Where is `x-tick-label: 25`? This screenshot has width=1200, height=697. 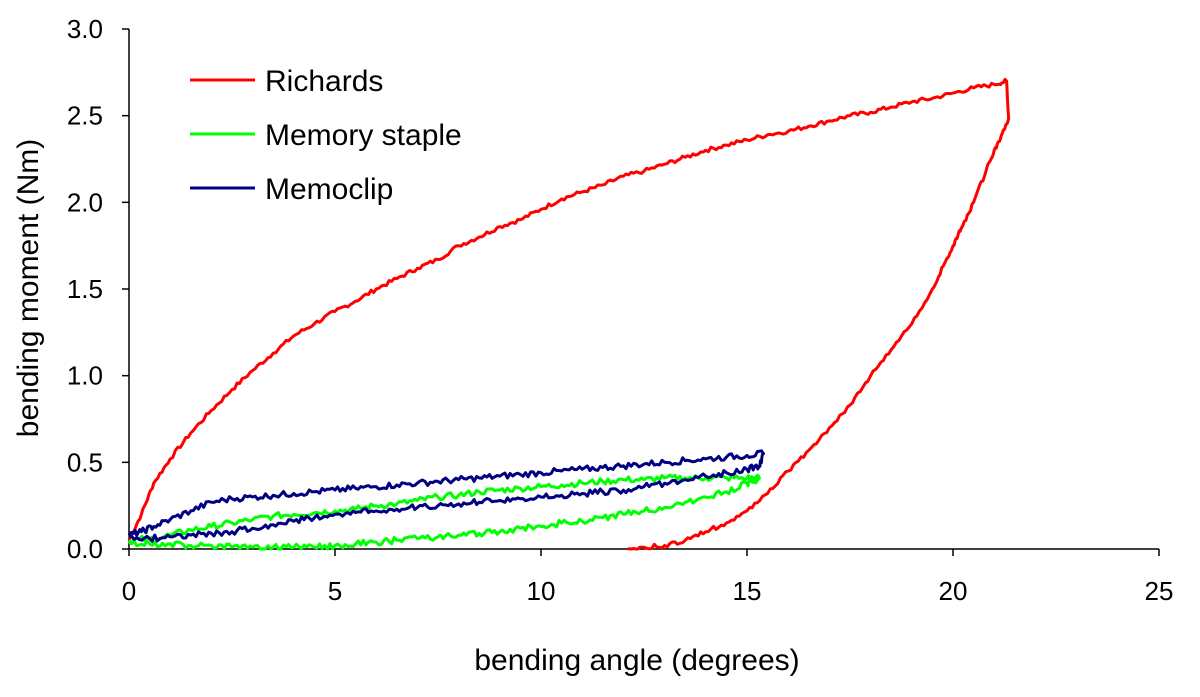 x-tick-label: 25 is located at coordinates (1159, 591).